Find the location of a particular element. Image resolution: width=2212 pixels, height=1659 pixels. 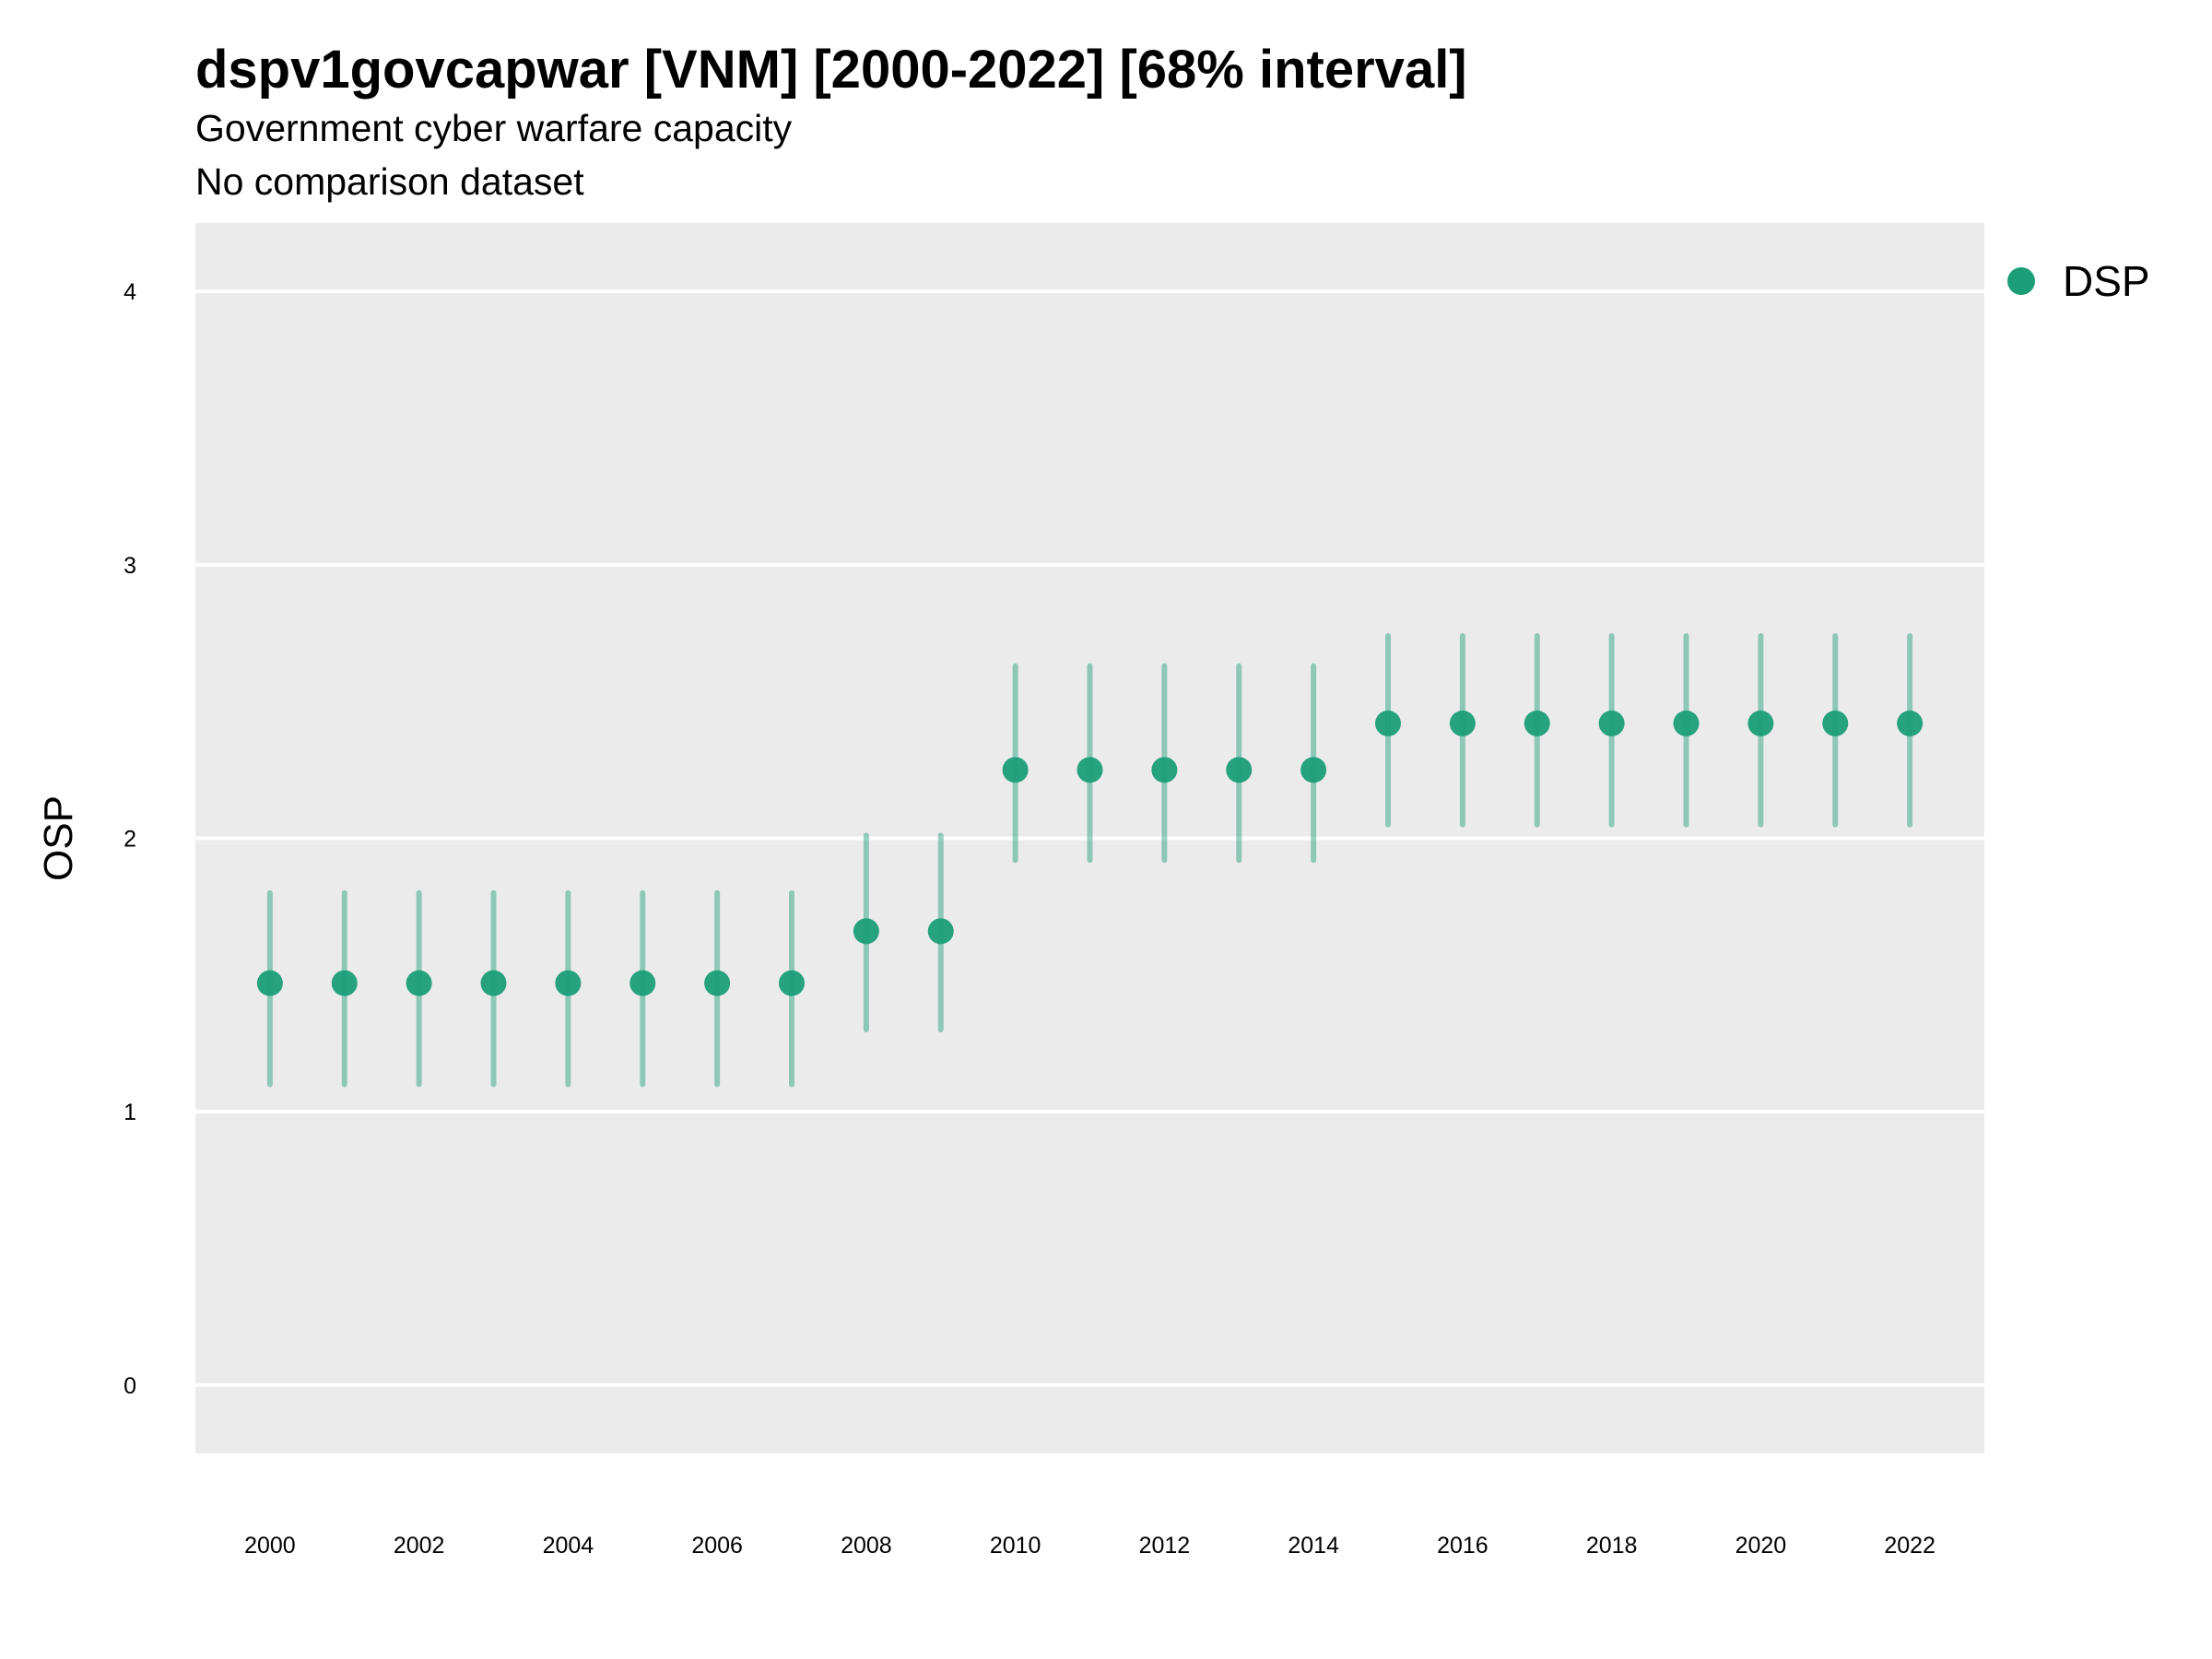

x-tick-label: 2004 is located at coordinates (568, 1546).